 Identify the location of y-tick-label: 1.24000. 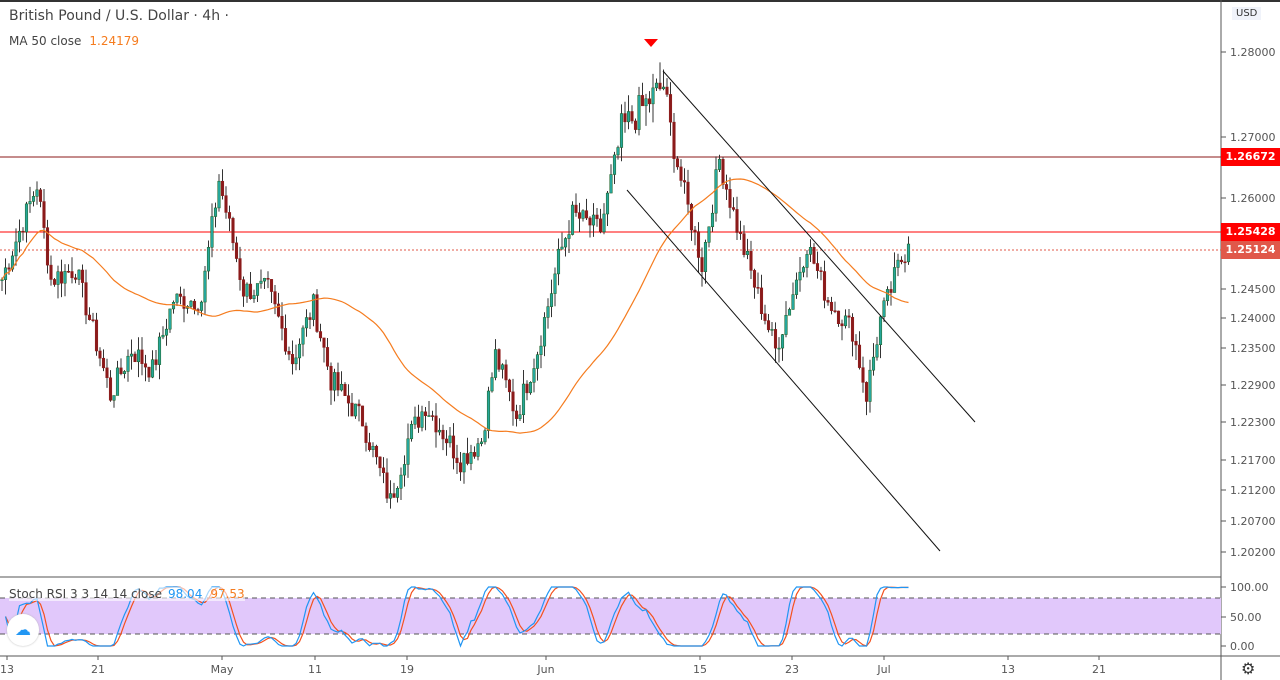
(1253, 318).